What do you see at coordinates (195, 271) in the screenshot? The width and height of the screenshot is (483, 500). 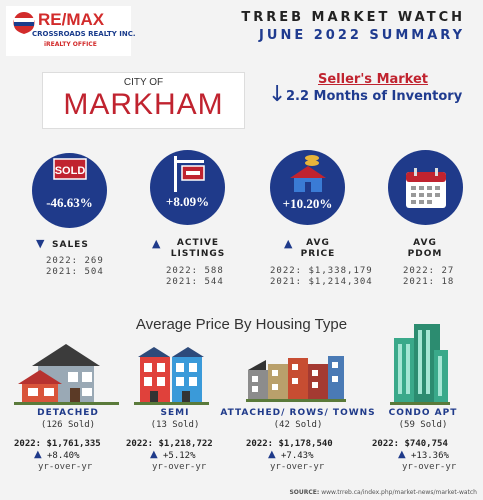 I see `listings-2022: 2022: 588` at bounding box center [195, 271].